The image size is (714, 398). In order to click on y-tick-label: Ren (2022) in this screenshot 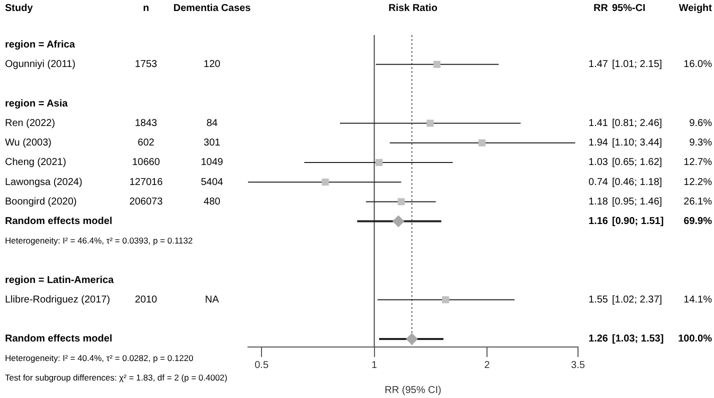, I will do `click(30, 123)`.